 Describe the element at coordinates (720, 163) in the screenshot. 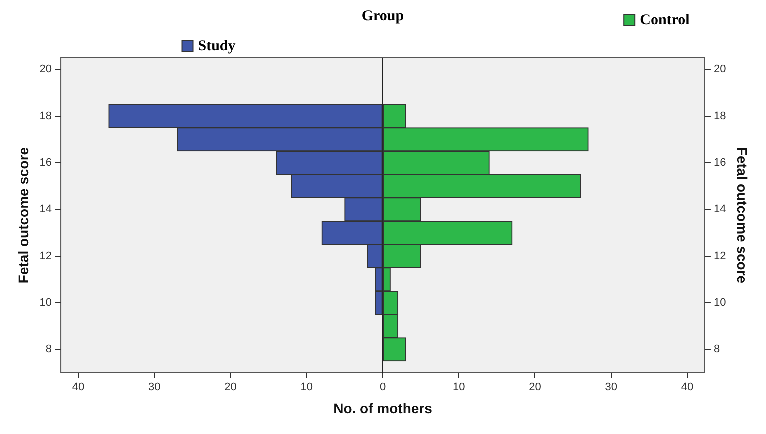

I see `y2-tick-label: 16` at that location.